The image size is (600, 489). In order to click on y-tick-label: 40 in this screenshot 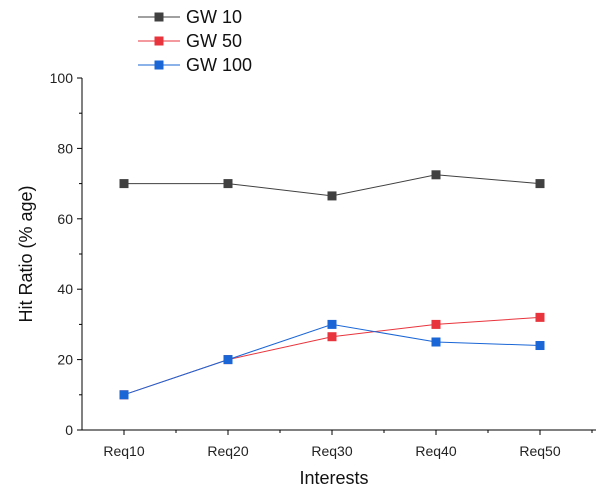, I will do `click(65, 289)`.